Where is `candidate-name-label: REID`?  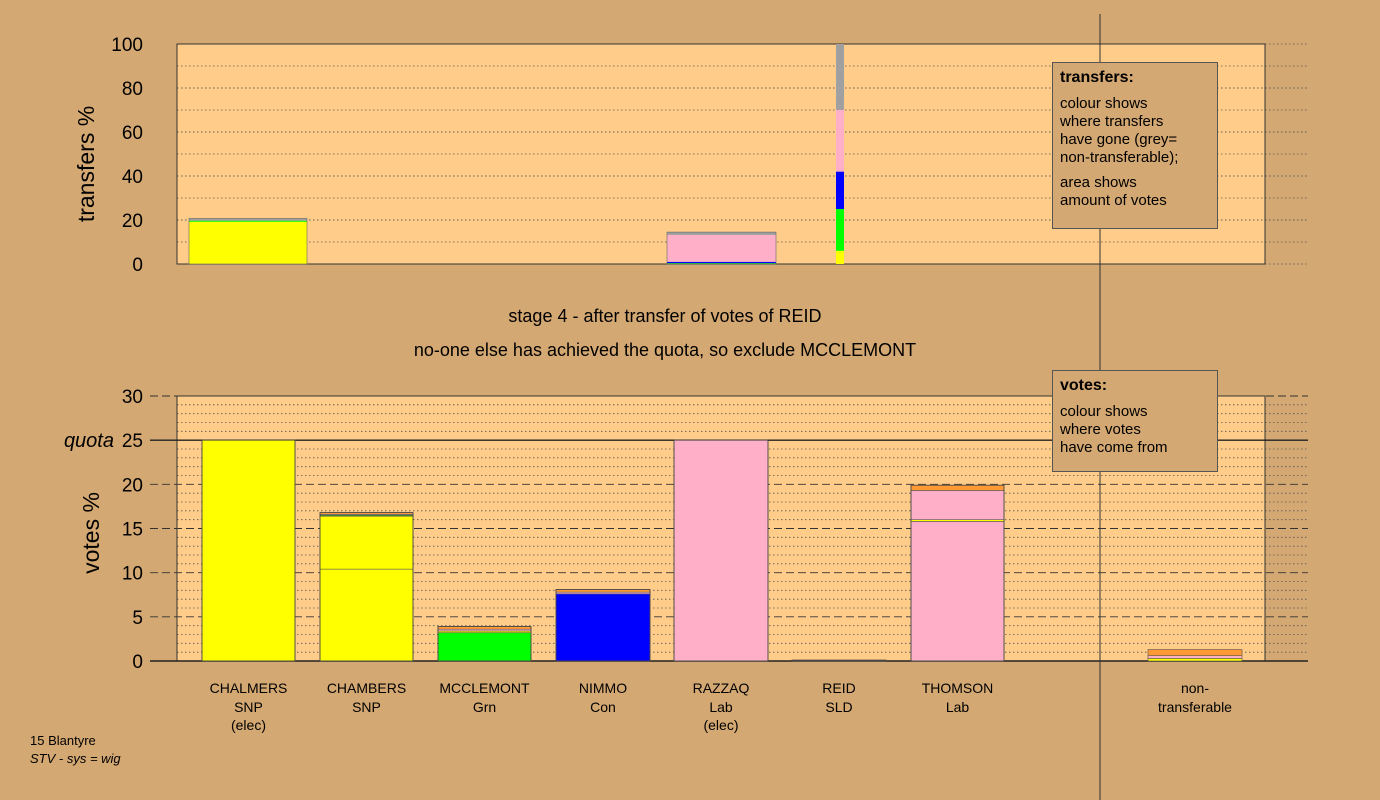
candidate-name-label: REID is located at coordinates (838, 688).